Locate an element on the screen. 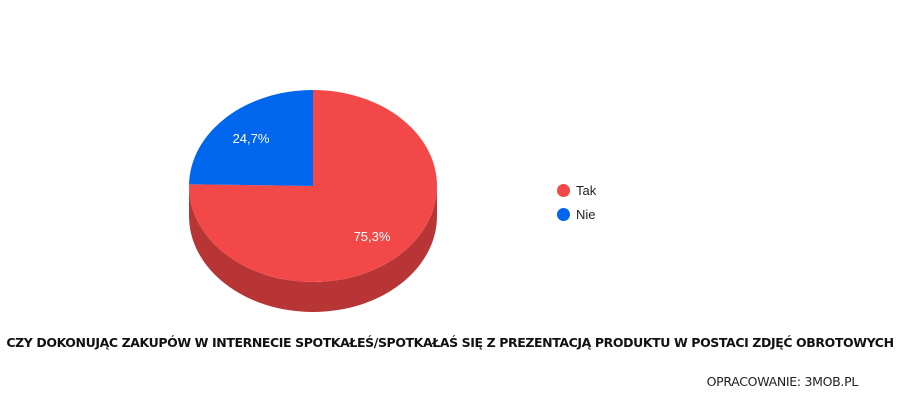 Image resolution: width=900 pixels, height=400 pixels. legend-label: Nie is located at coordinates (586, 214).